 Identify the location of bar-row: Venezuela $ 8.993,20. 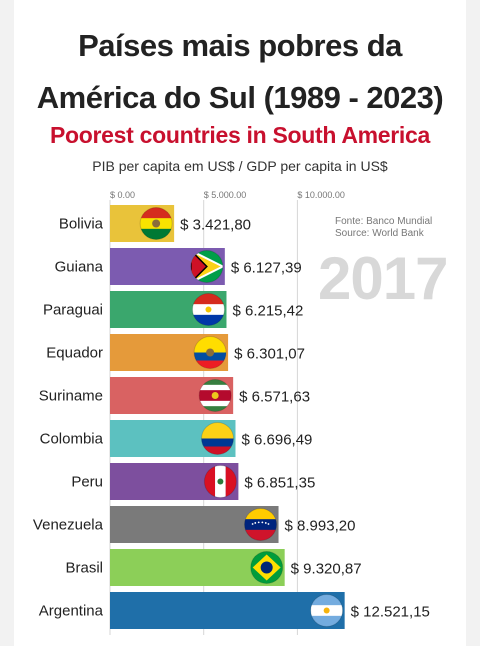
(194, 524).